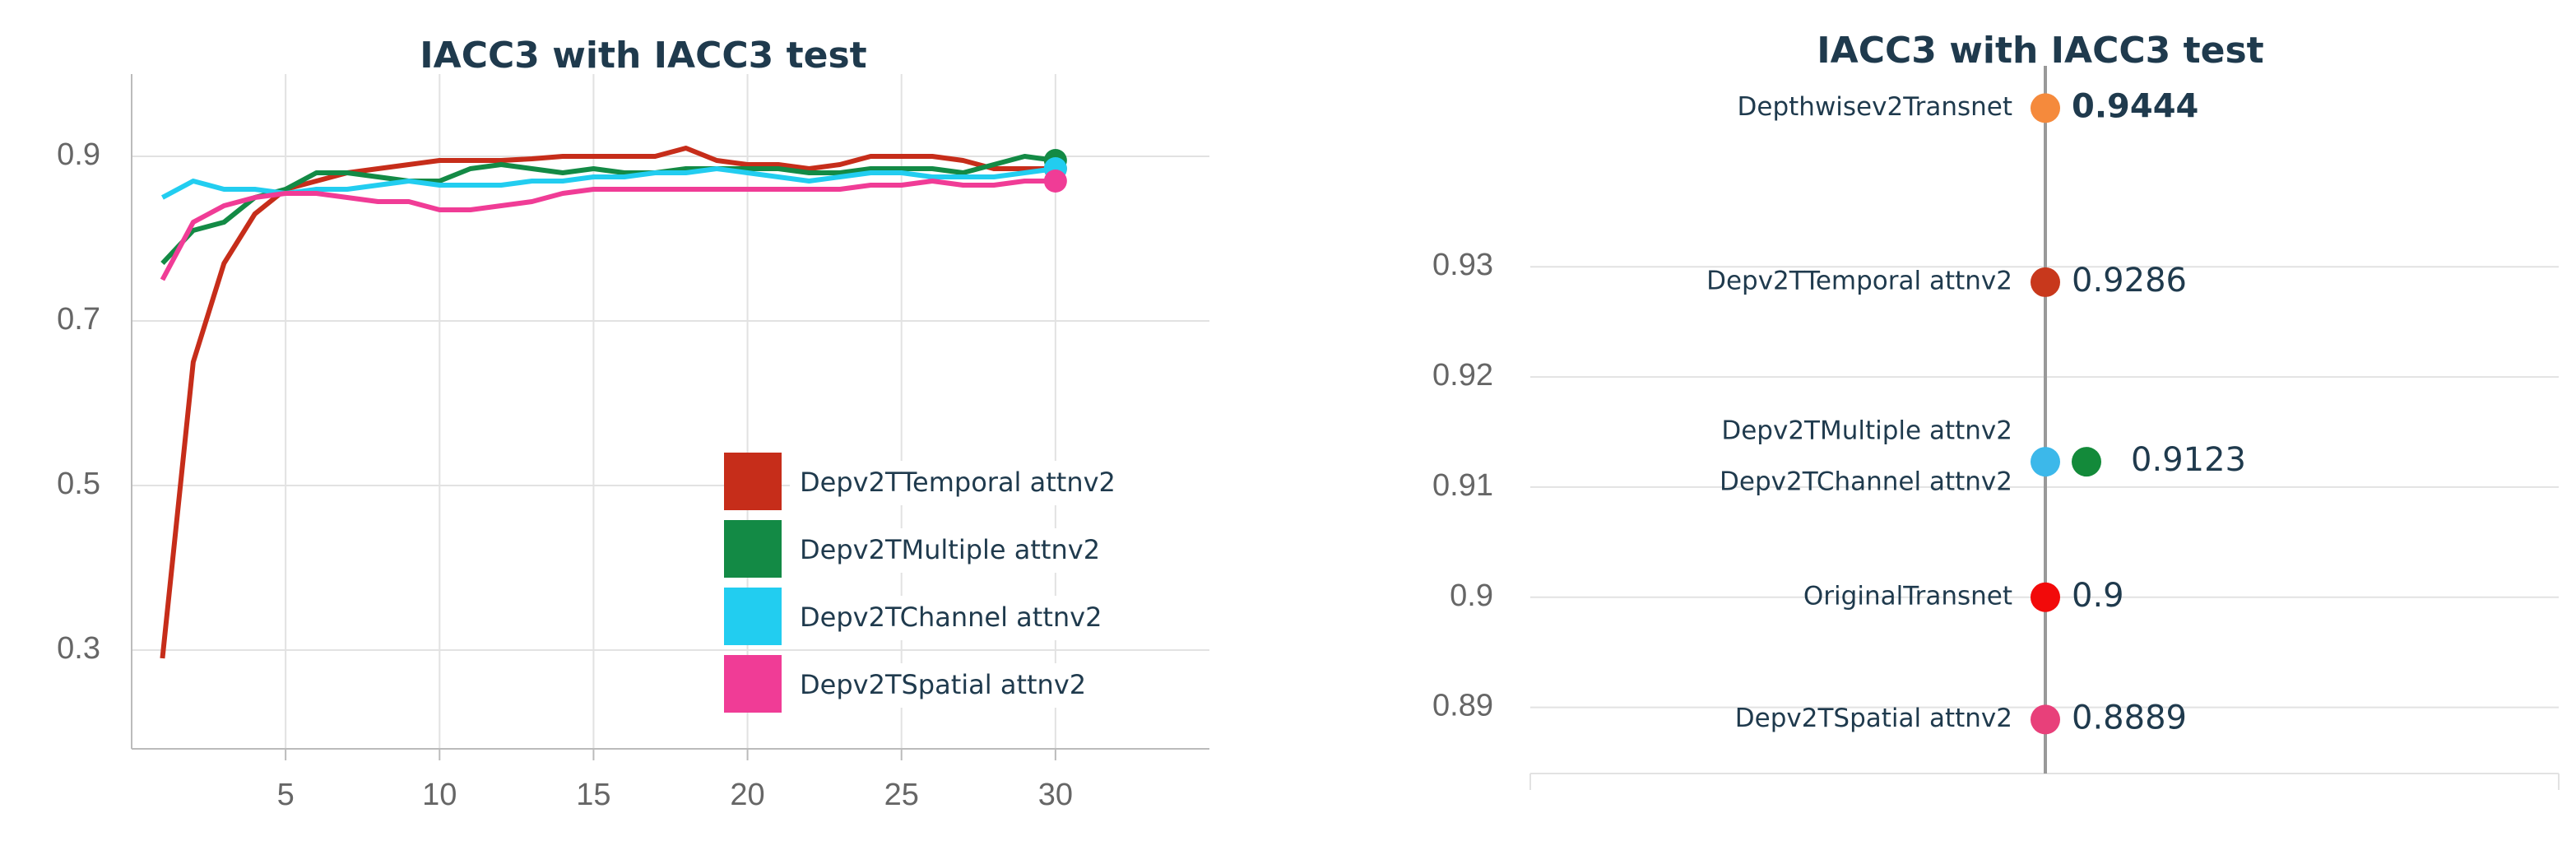 This screenshot has width=2576, height=841. Describe the element at coordinates (2098, 596) in the screenshot. I see `value-label: 0.9` at that location.